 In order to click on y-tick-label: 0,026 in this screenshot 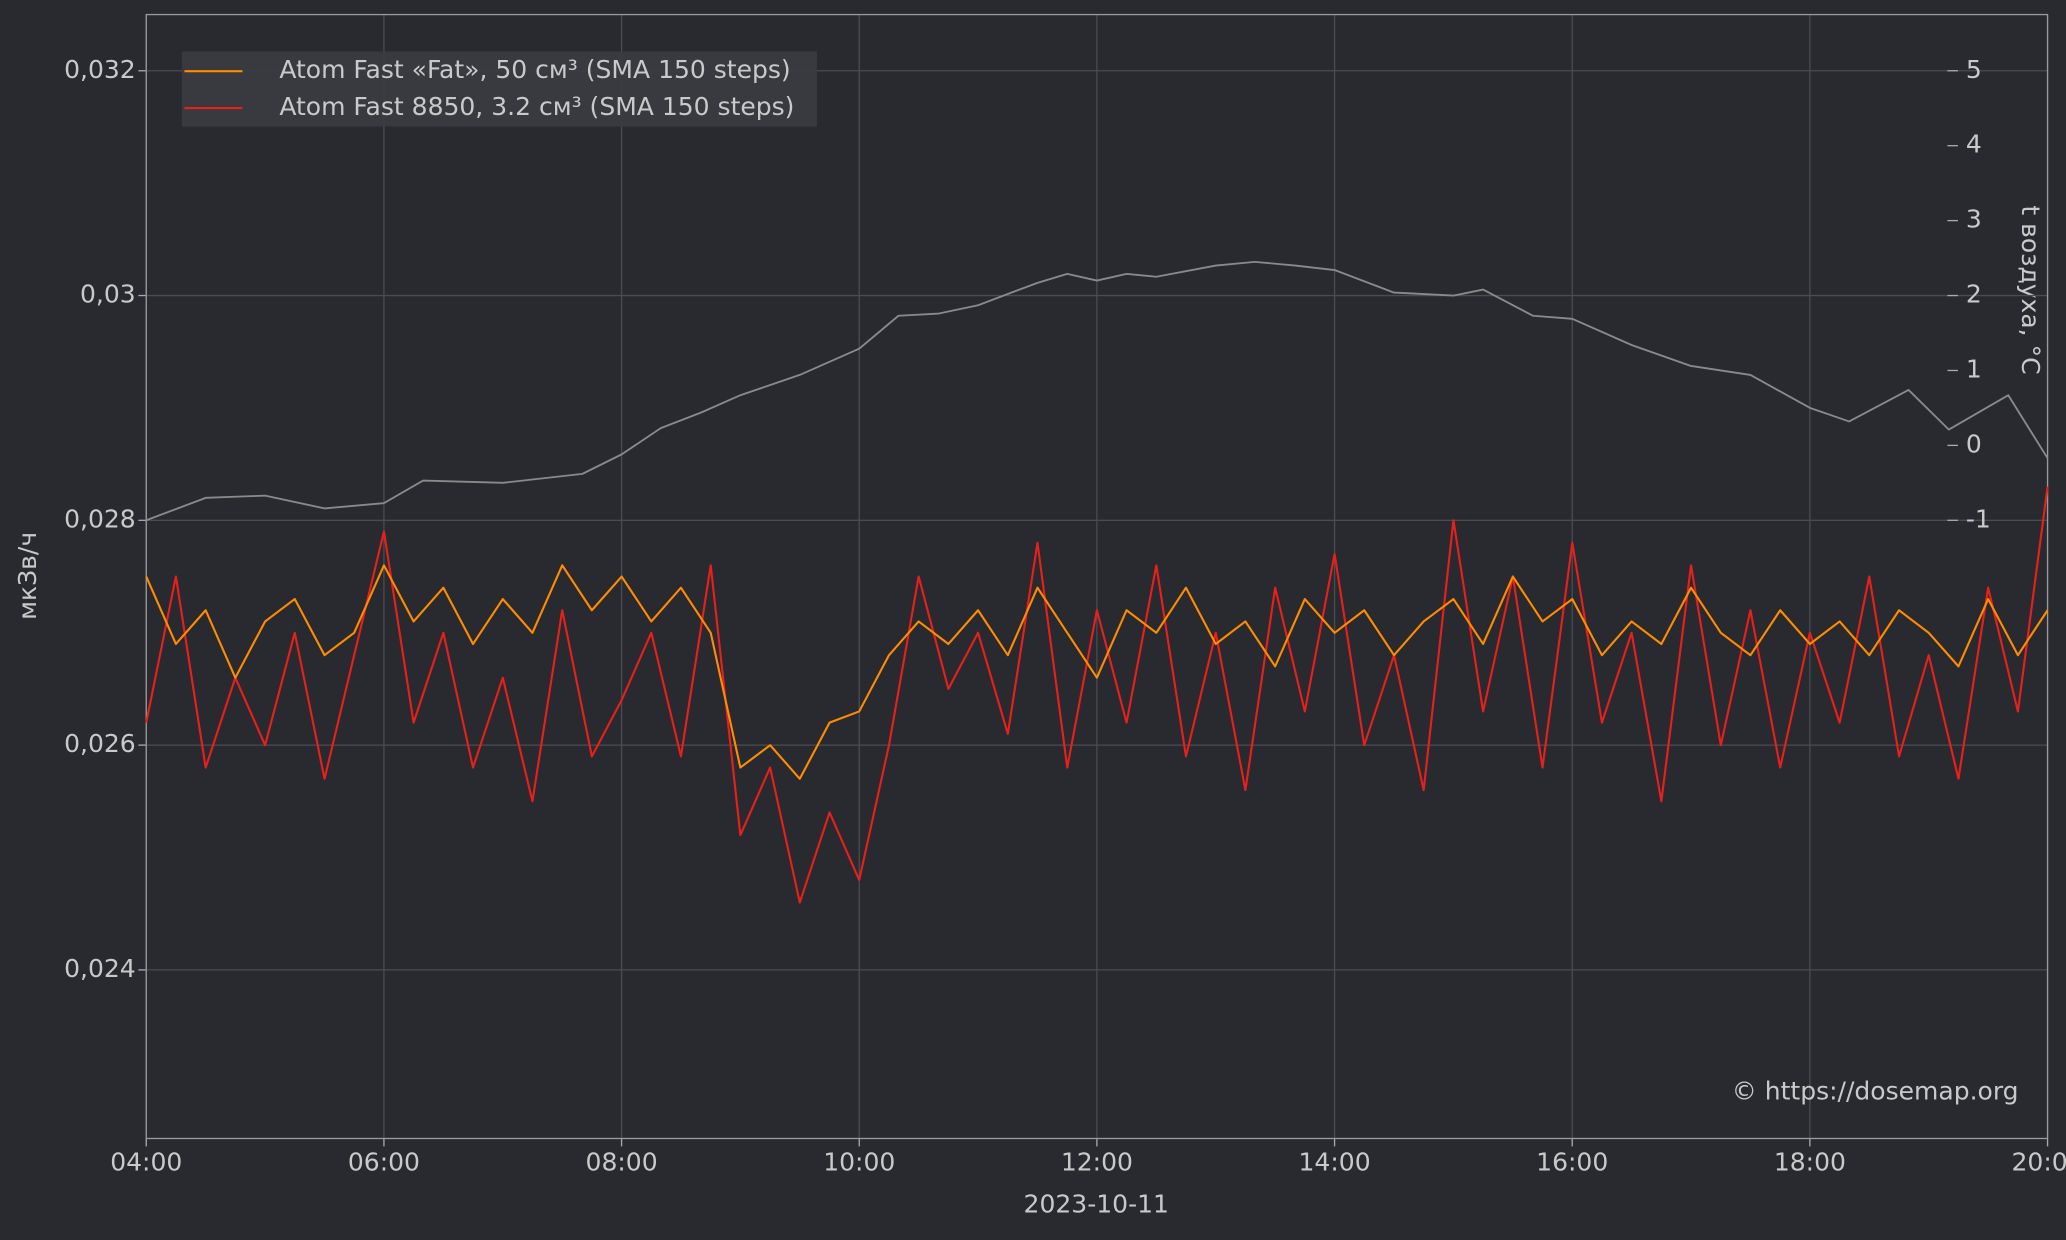, I will do `click(100, 743)`.